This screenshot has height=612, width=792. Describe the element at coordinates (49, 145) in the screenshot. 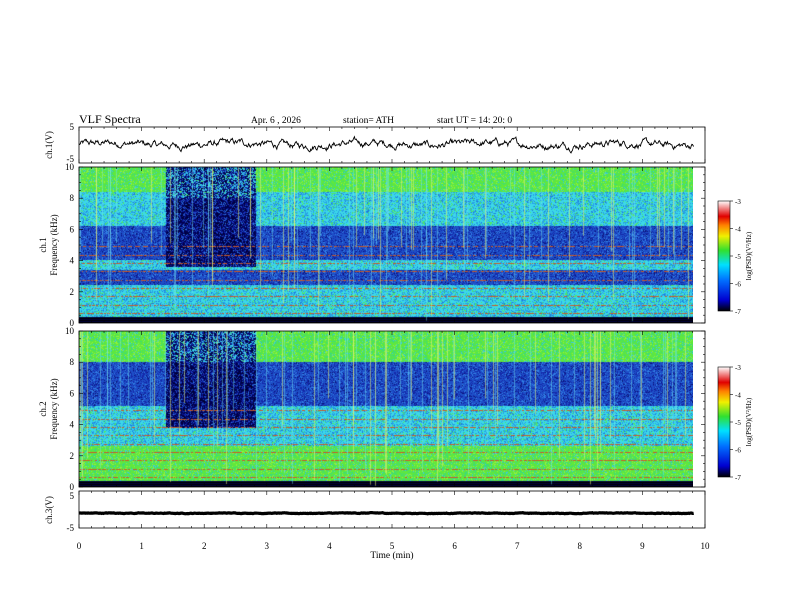

I see `ch1-waveform-ylabel: ch.1(V)` at that location.